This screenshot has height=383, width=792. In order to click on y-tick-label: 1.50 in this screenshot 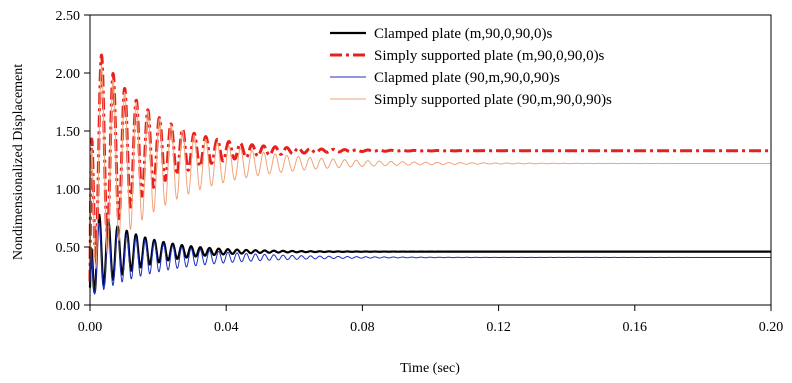, I will do `click(68, 132)`.